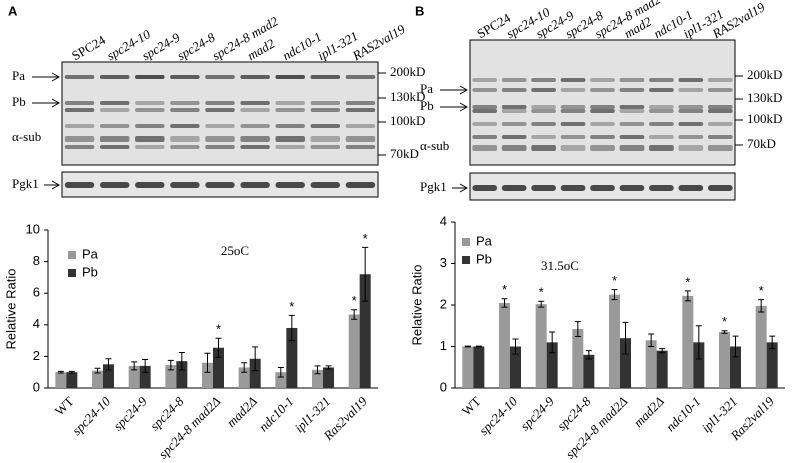  I want to click on chart-title: 25oC, so click(235, 250).